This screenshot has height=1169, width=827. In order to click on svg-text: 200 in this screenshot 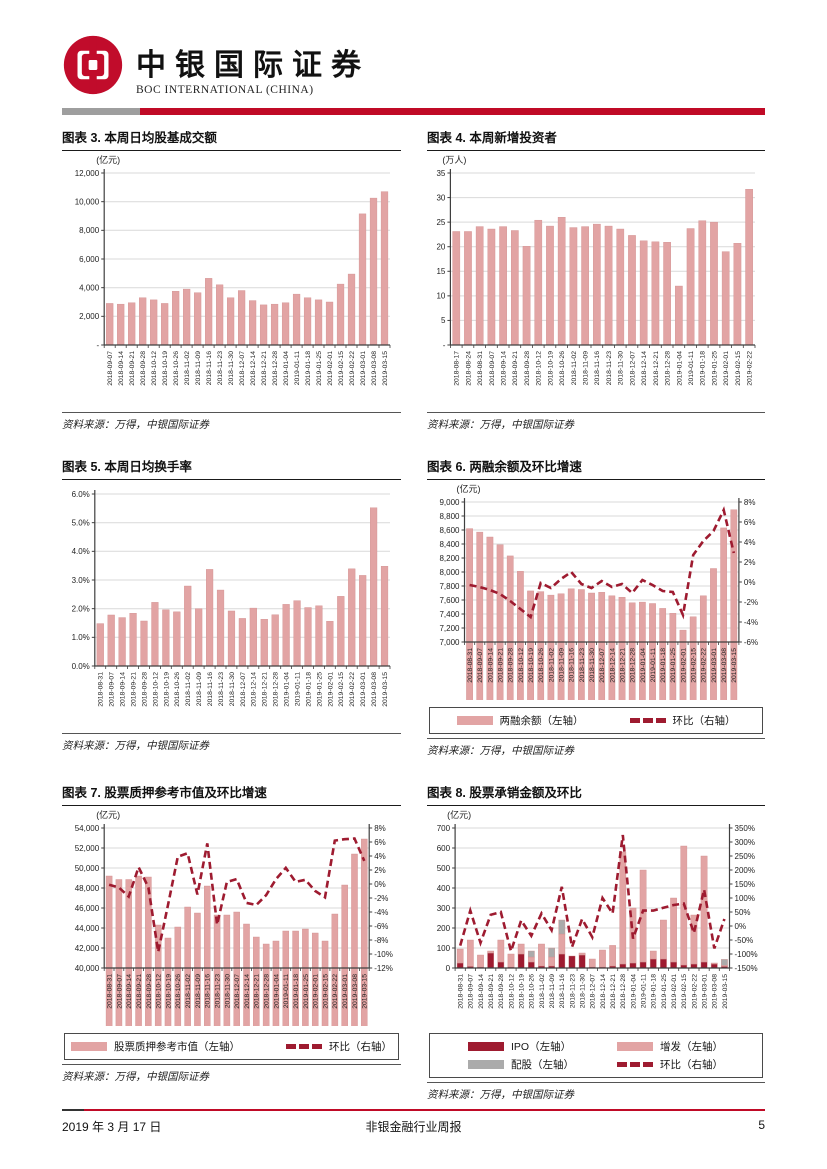, I will do `click(444, 928)`.